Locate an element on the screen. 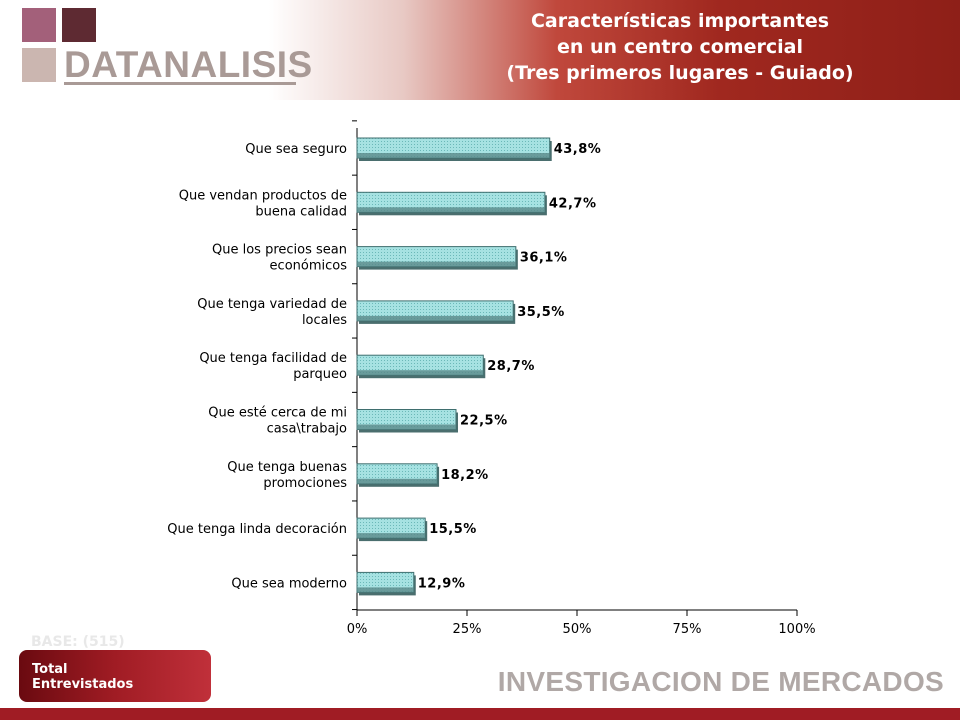 The width and height of the screenshot is (960, 720). category-label: Que los precios sean económicos is located at coordinates (279, 258).